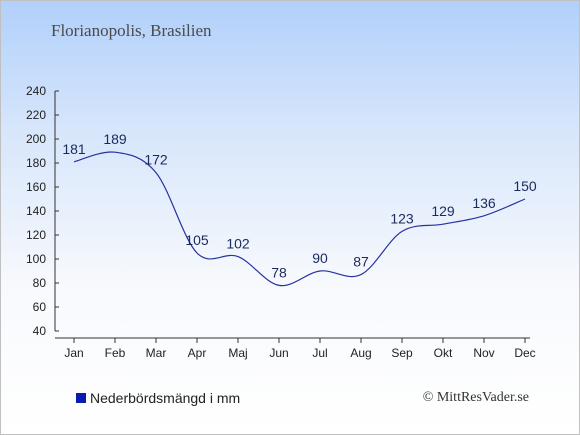 This screenshot has height=435, width=580. What do you see at coordinates (278, 353) in the screenshot?
I see `x-tick-label: Jun` at bounding box center [278, 353].